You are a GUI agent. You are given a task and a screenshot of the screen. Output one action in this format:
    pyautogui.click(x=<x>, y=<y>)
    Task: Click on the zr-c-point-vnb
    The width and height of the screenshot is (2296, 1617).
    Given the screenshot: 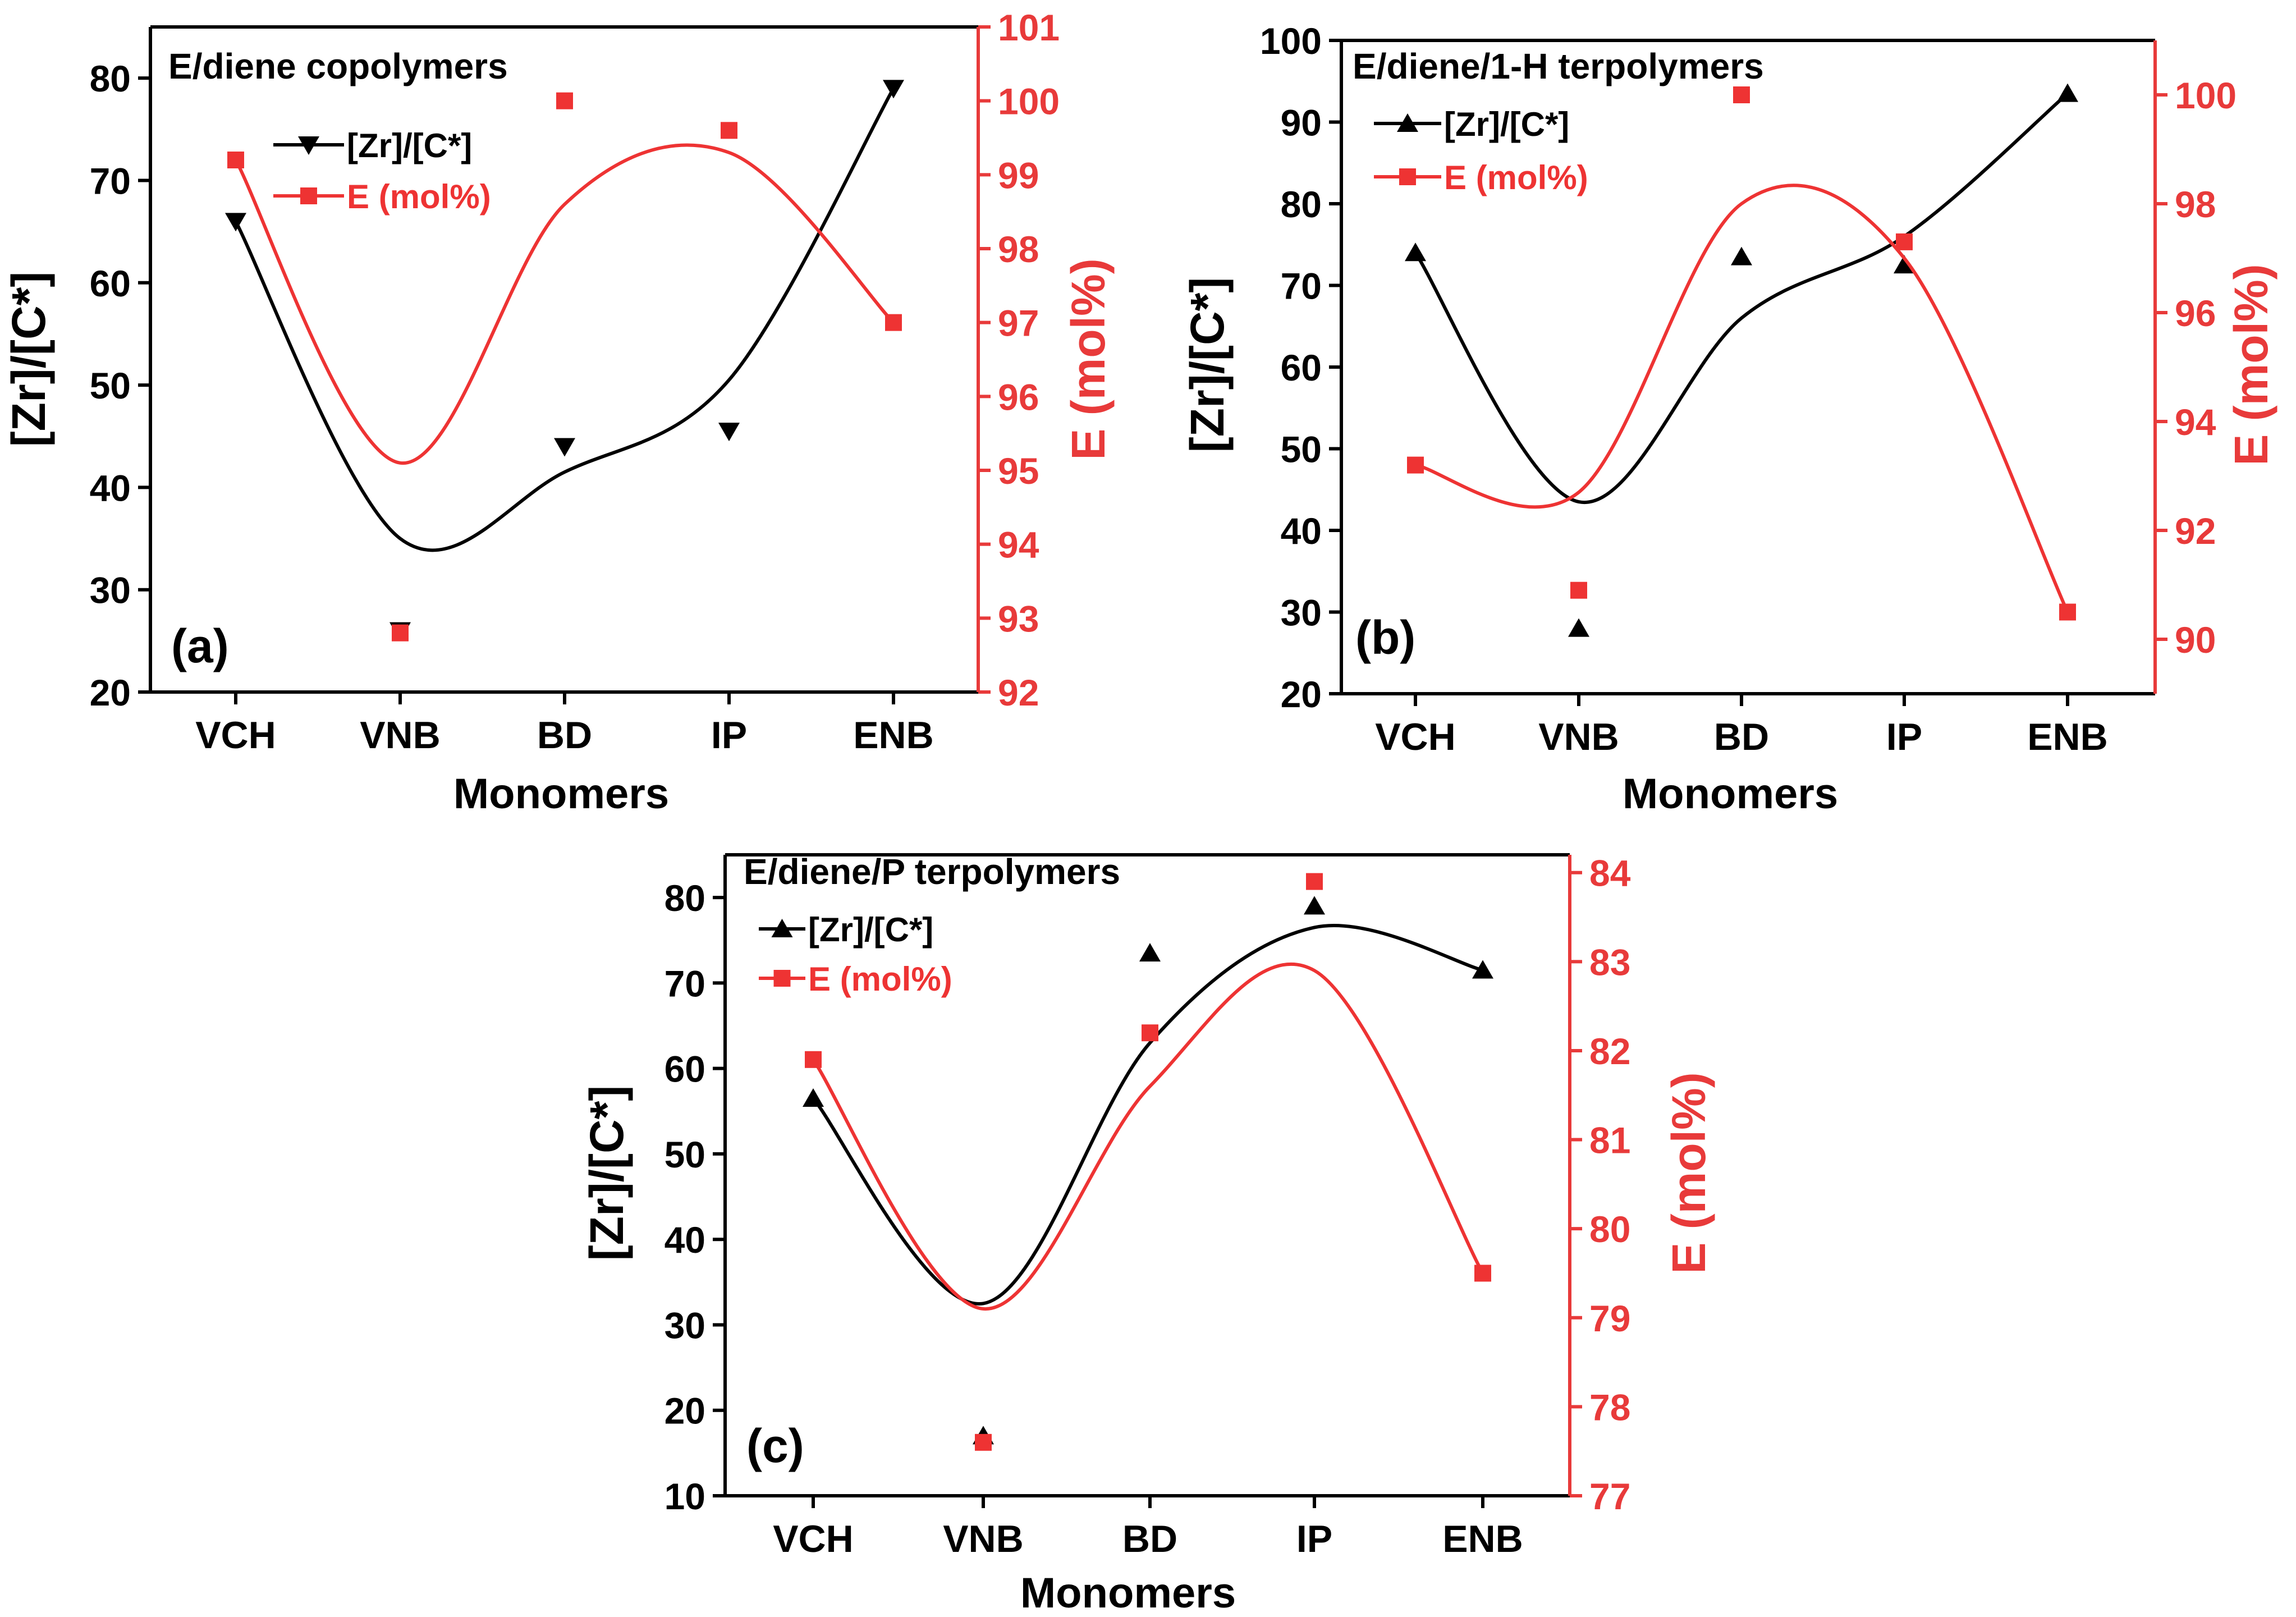 What is the action you would take?
    pyautogui.click(x=1578, y=628)
    